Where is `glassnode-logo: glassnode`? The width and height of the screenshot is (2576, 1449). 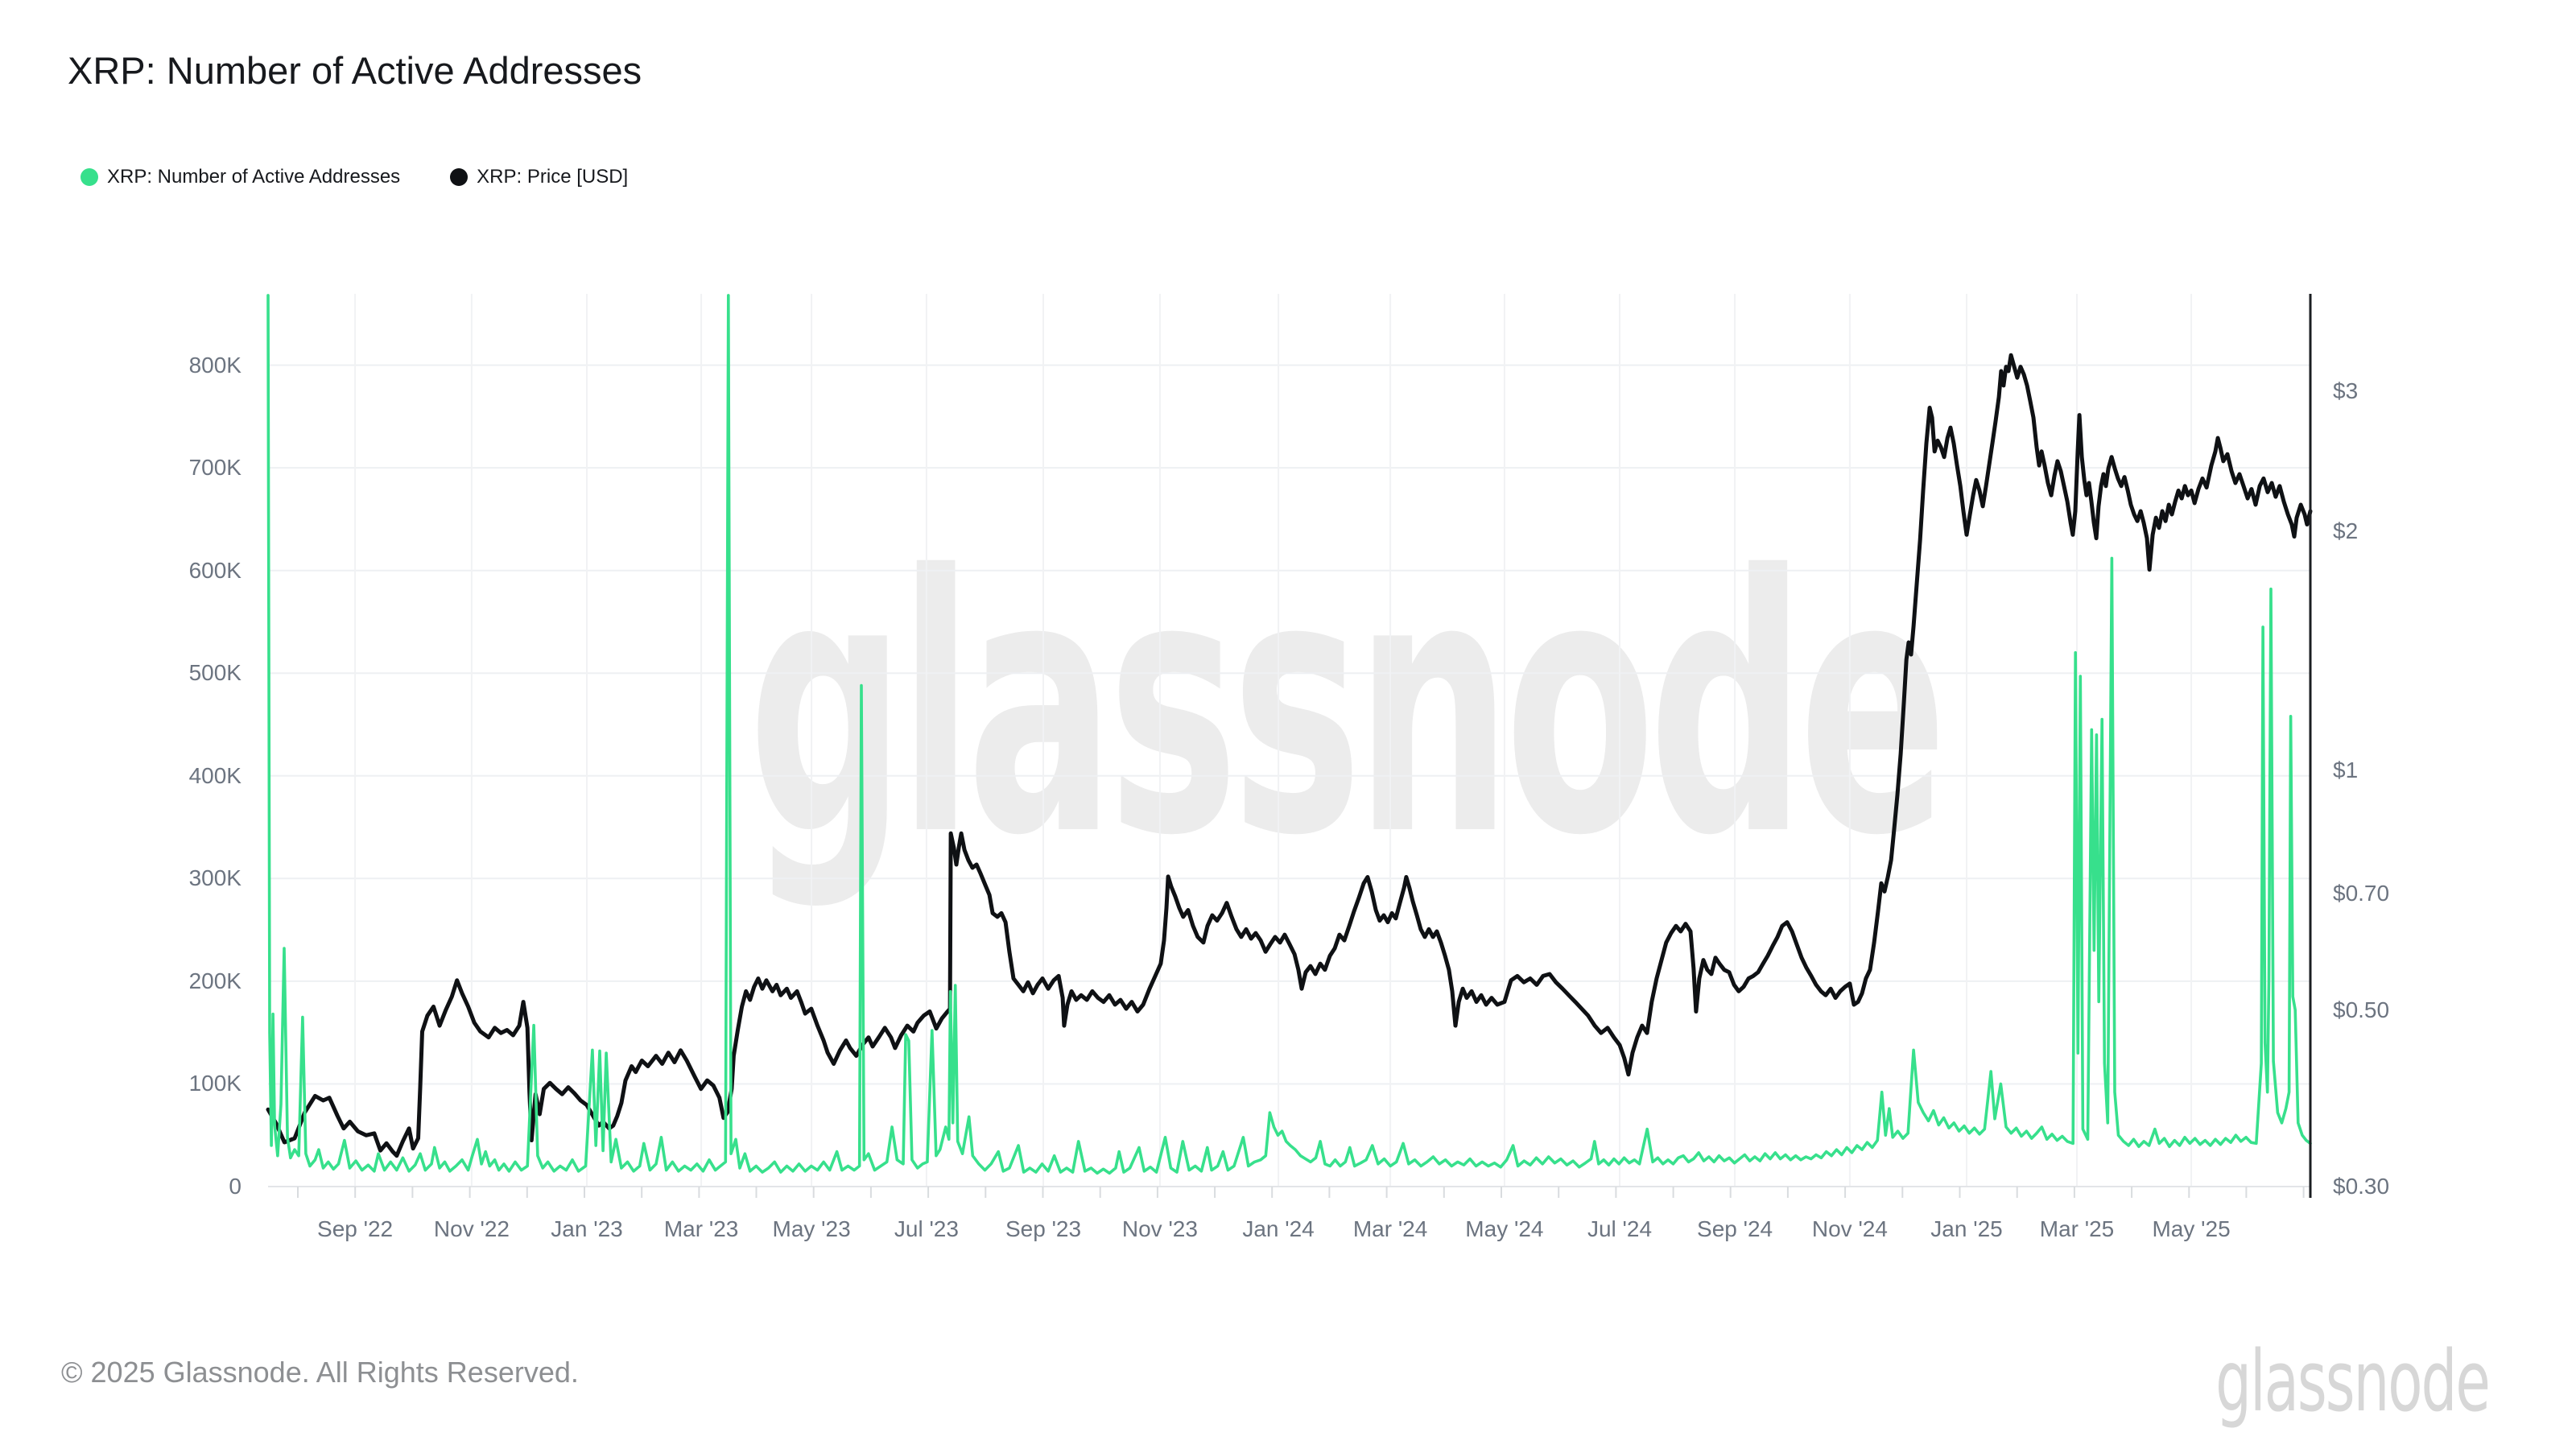
glassnode-logo: glassnode is located at coordinates (2353, 1381).